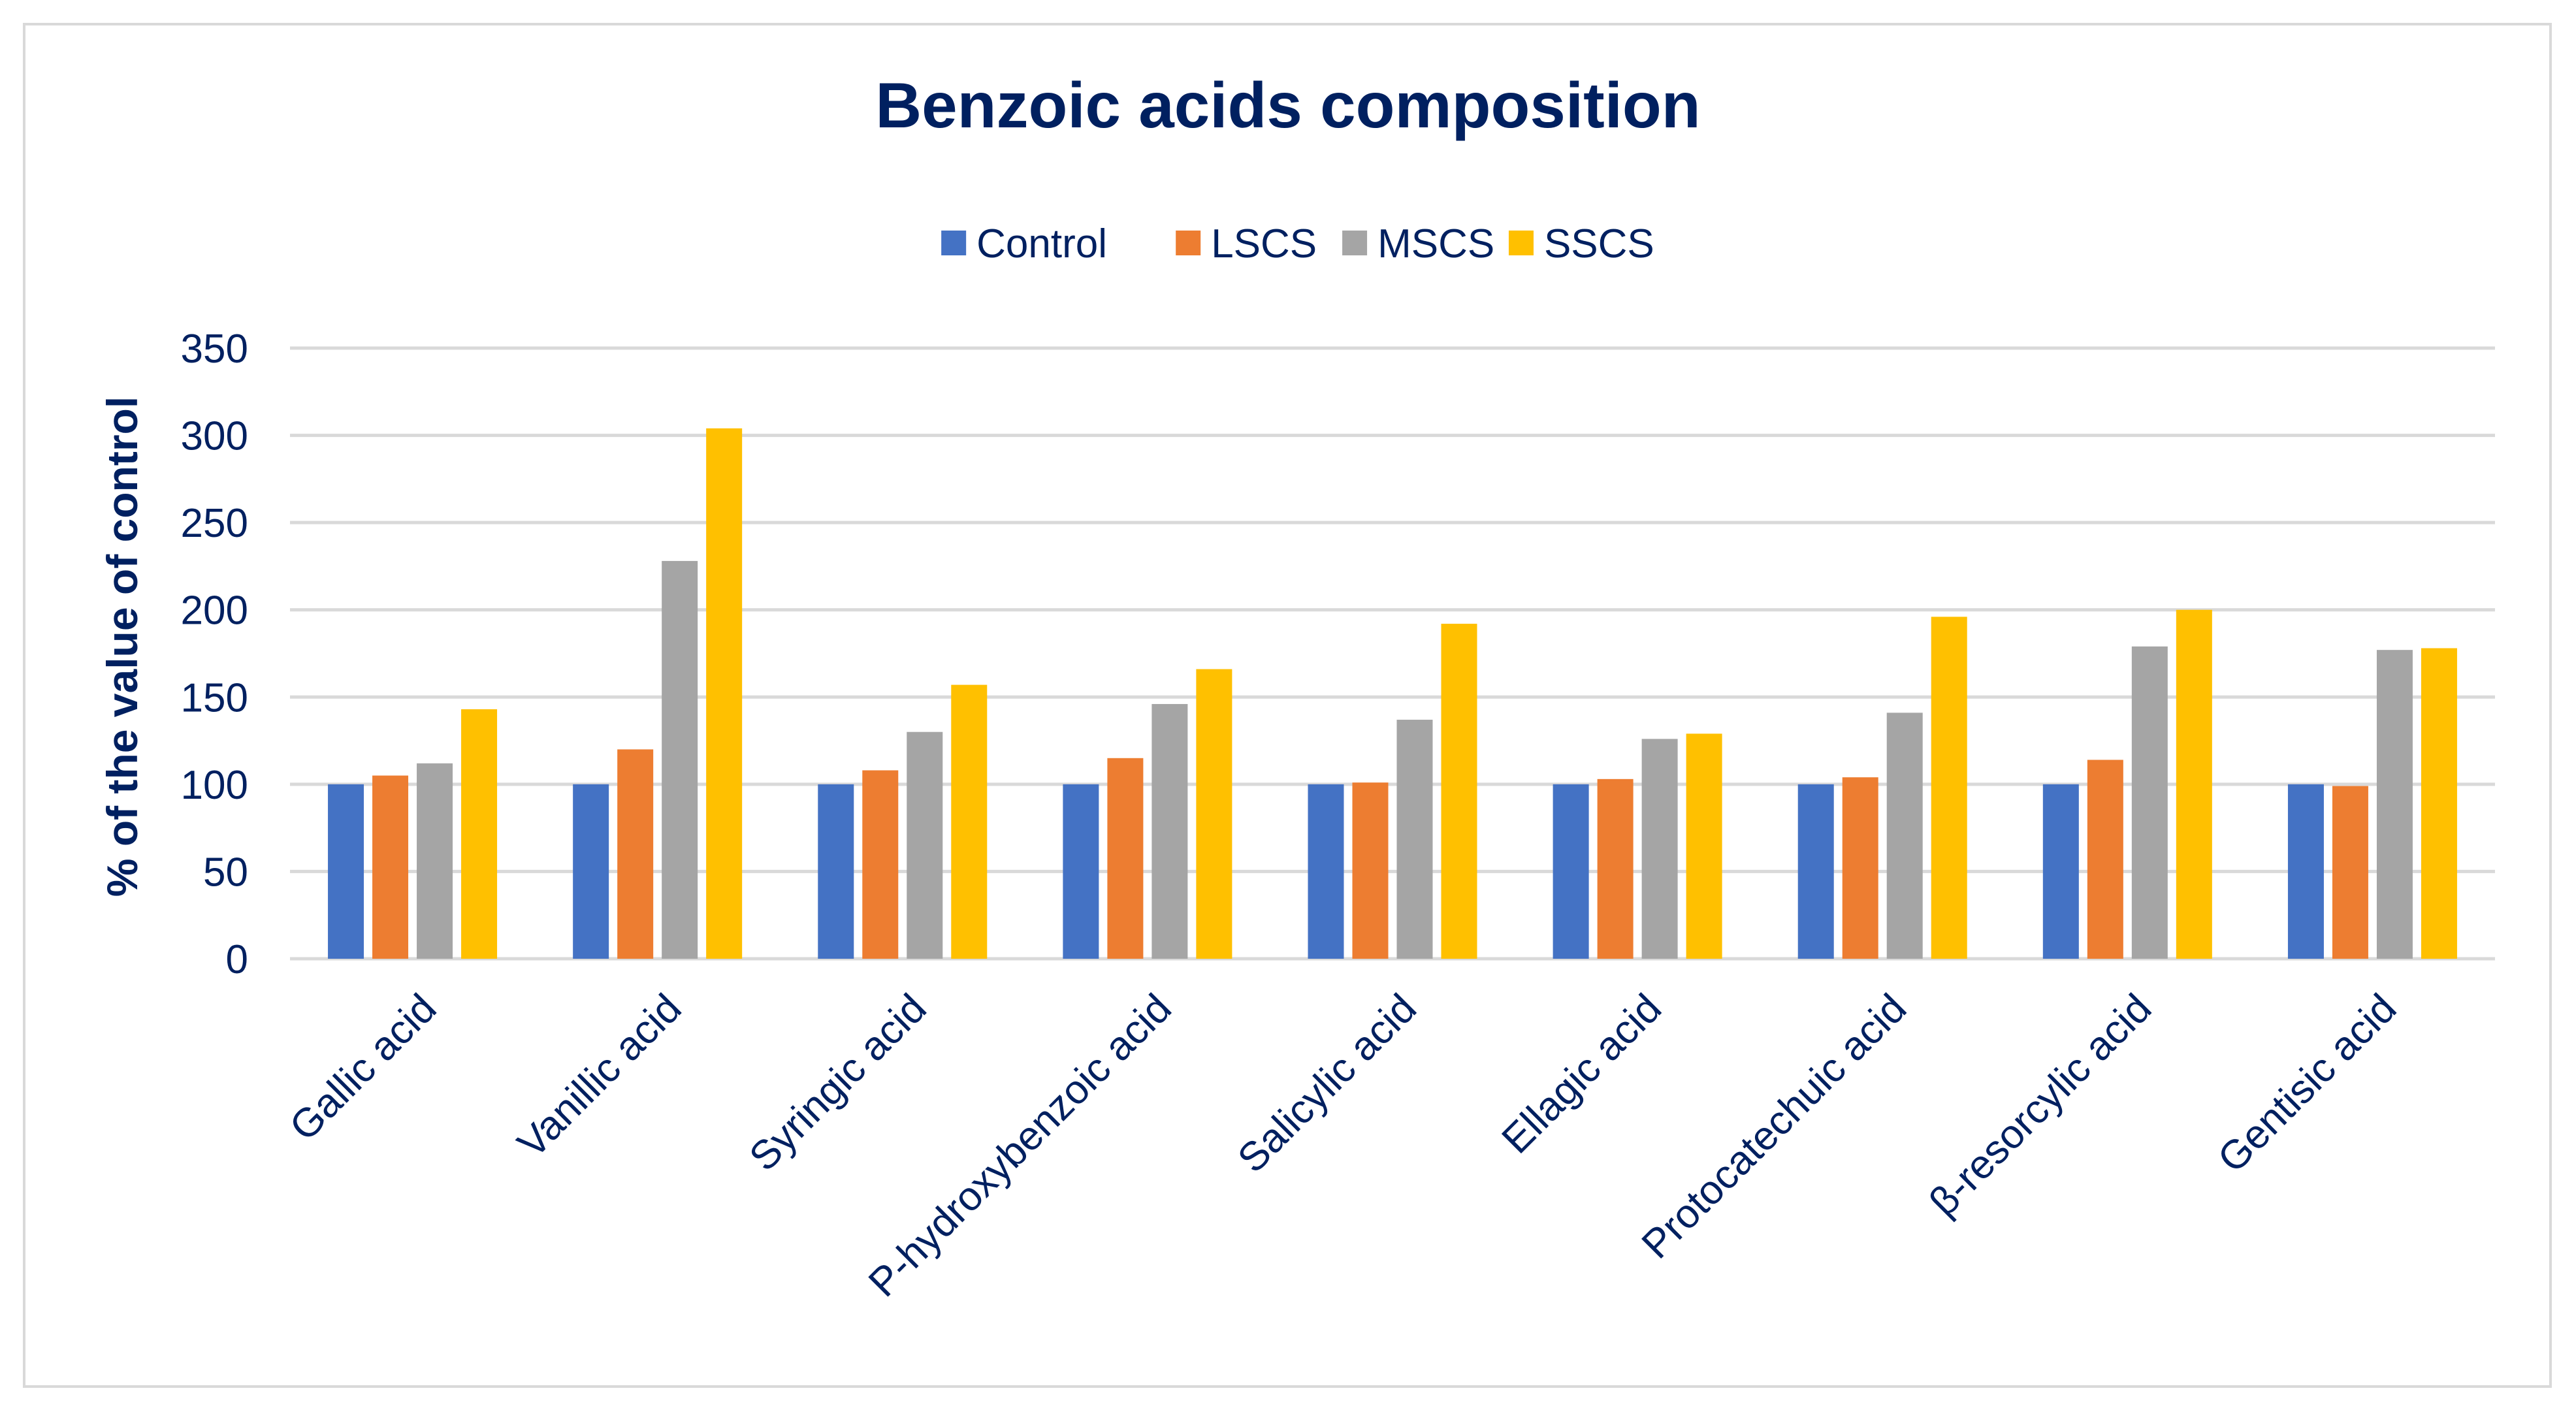 Image resolution: width=2576 pixels, height=1412 pixels. Describe the element at coordinates (1287, 105) in the screenshot. I see `chart-title: Benzoic acids composition` at that location.